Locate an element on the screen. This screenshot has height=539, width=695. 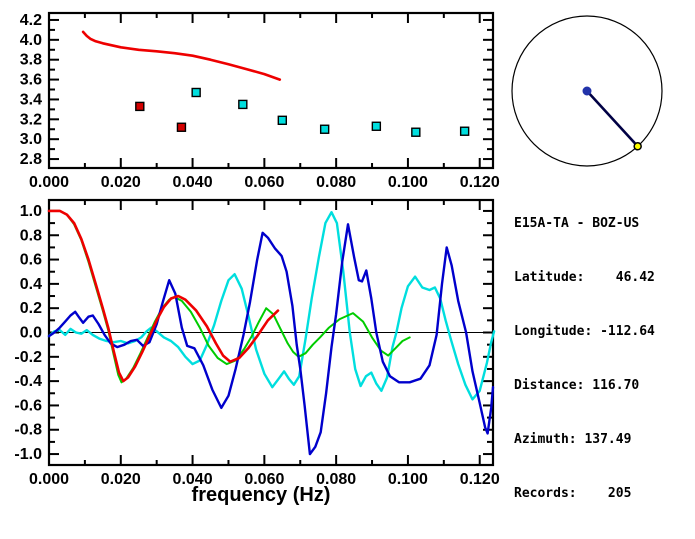
longitude-line: Longitude: -112.64 is located at coordinates (584, 331).